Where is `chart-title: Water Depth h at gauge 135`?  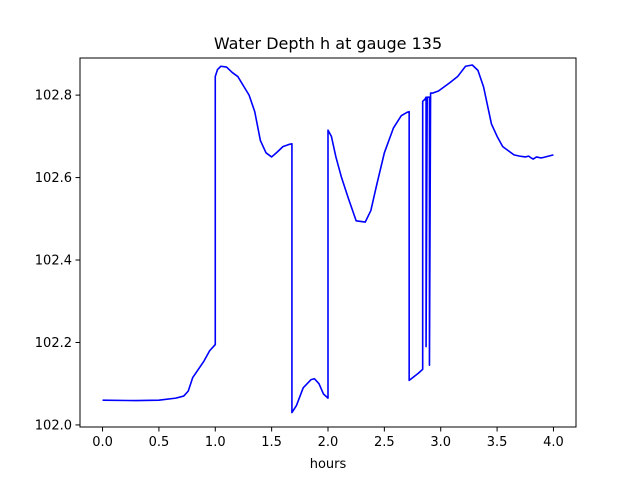 chart-title: Water Depth h at gauge 135 is located at coordinates (328, 43).